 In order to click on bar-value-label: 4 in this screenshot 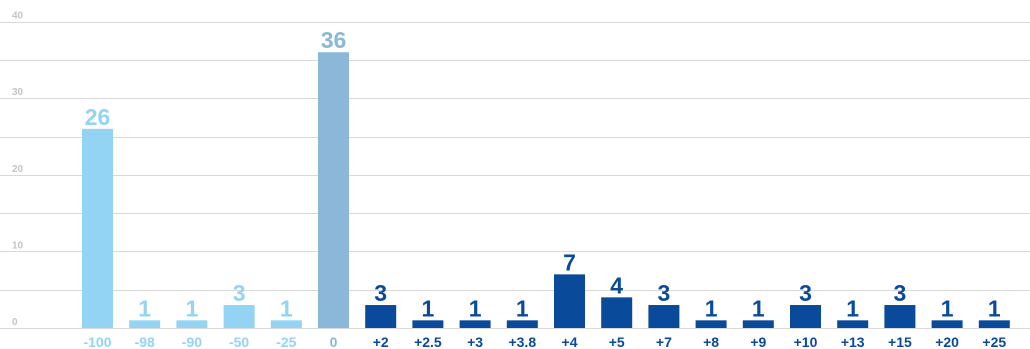, I will do `click(616, 285)`.